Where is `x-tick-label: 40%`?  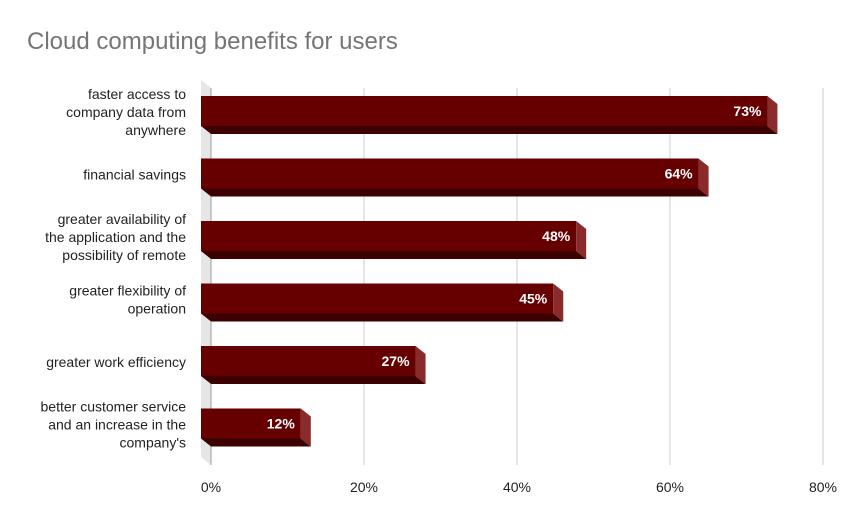 x-tick-label: 40% is located at coordinates (517, 487).